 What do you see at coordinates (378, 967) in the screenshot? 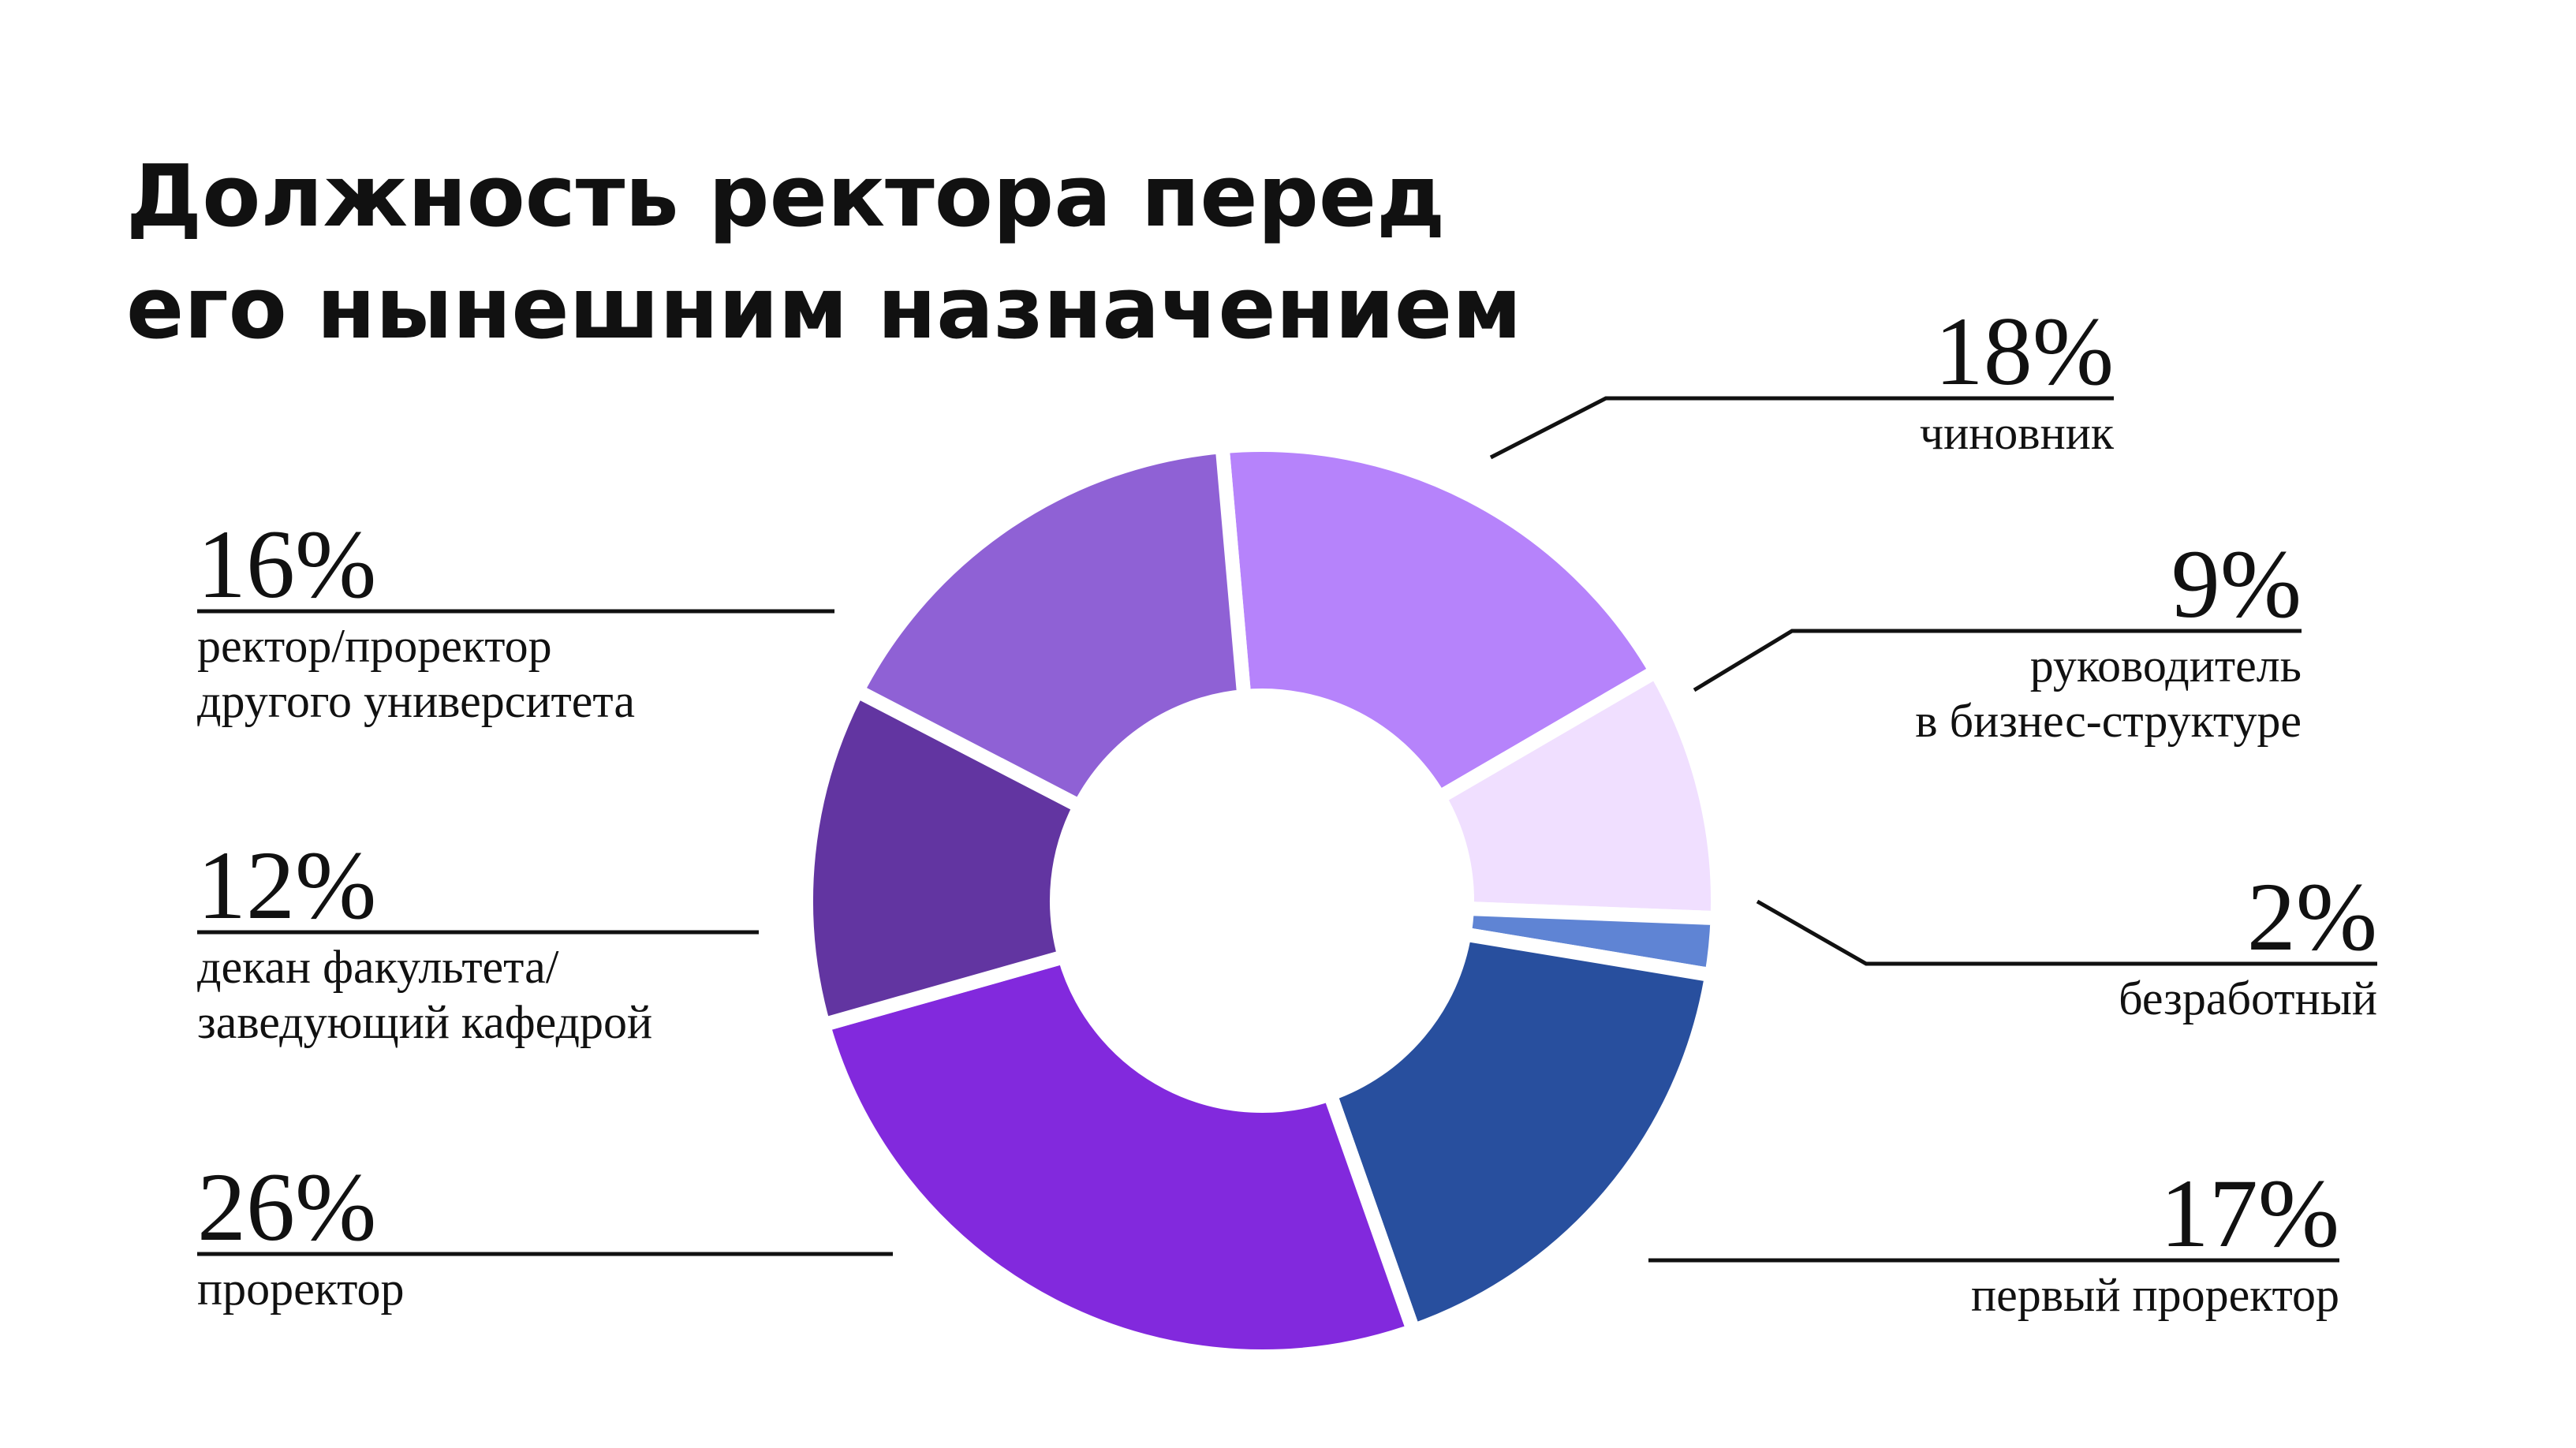
I see `category-label-6-line-1: декан факультета/` at bounding box center [378, 967].